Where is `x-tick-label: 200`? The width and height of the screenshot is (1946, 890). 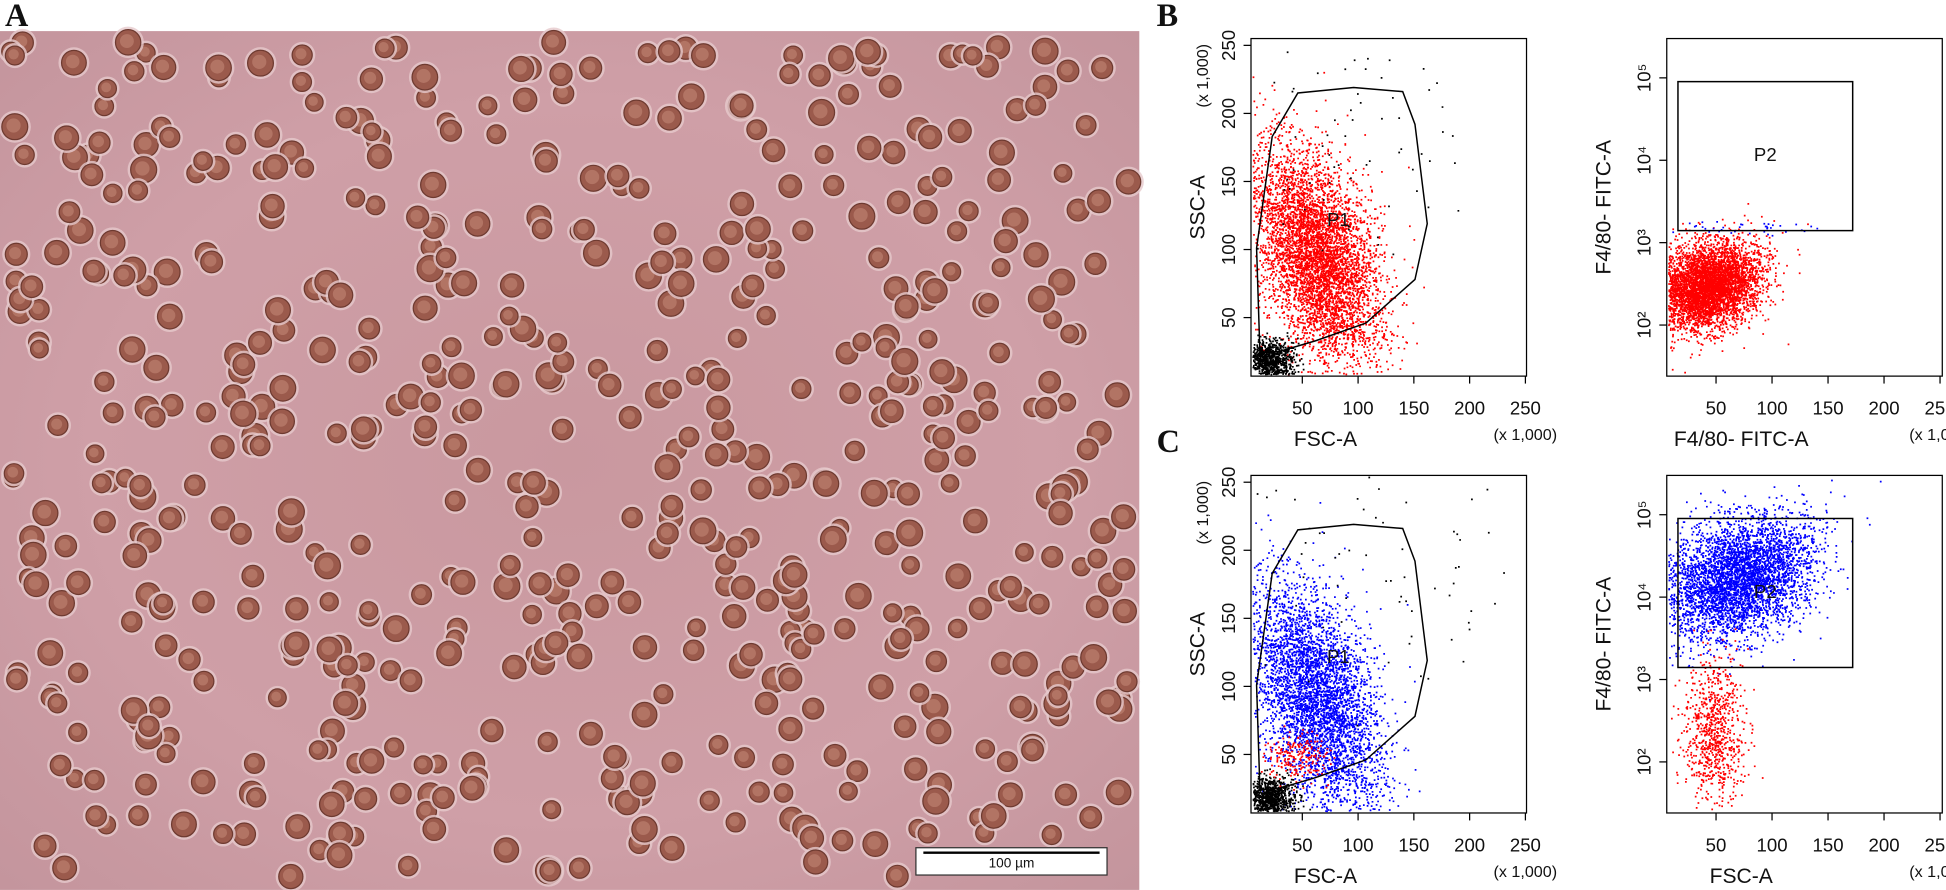
x-tick-label: 200 is located at coordinates (1469, 408).